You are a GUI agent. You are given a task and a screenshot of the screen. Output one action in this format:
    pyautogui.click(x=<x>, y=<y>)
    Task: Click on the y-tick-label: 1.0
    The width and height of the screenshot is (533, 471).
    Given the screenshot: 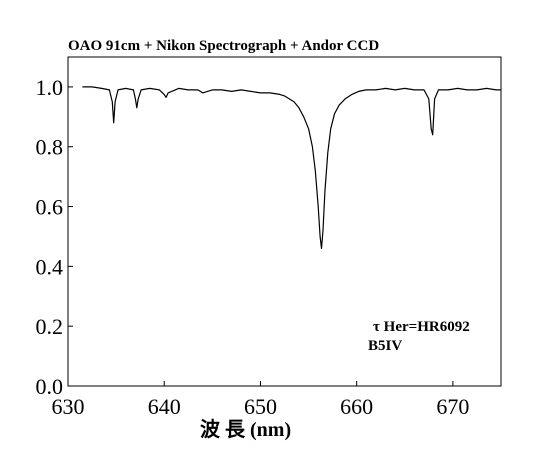 What is the action you would take?
    pyautogui.click(x=50, y=87)
    